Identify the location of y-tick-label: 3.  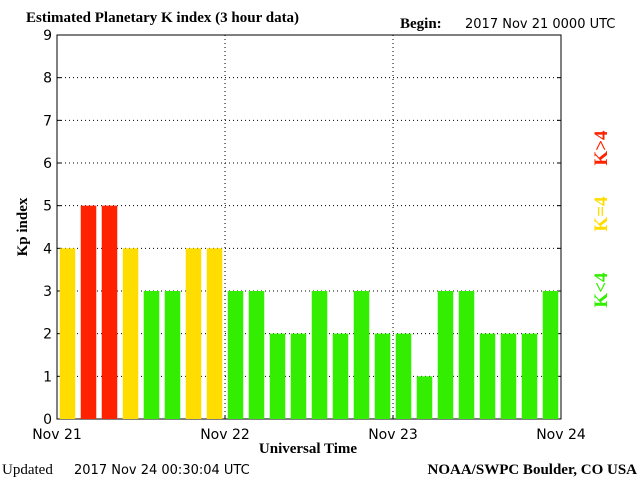
(47, 292).